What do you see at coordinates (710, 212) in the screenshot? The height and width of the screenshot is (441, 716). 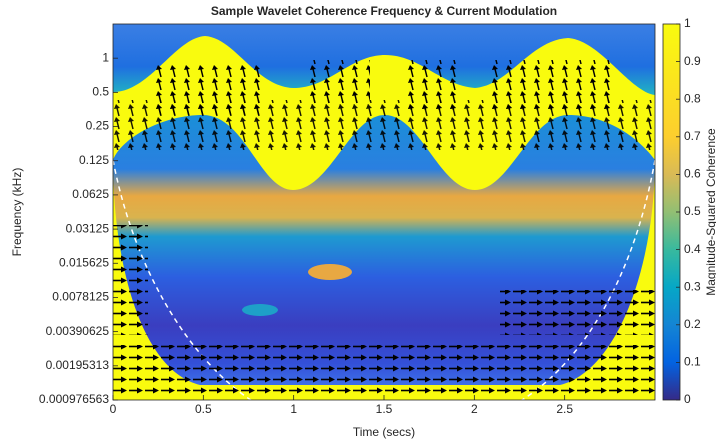 I see `colorbar-label: Magnitude-Squared Coherence` at bounding box center [710, 212].